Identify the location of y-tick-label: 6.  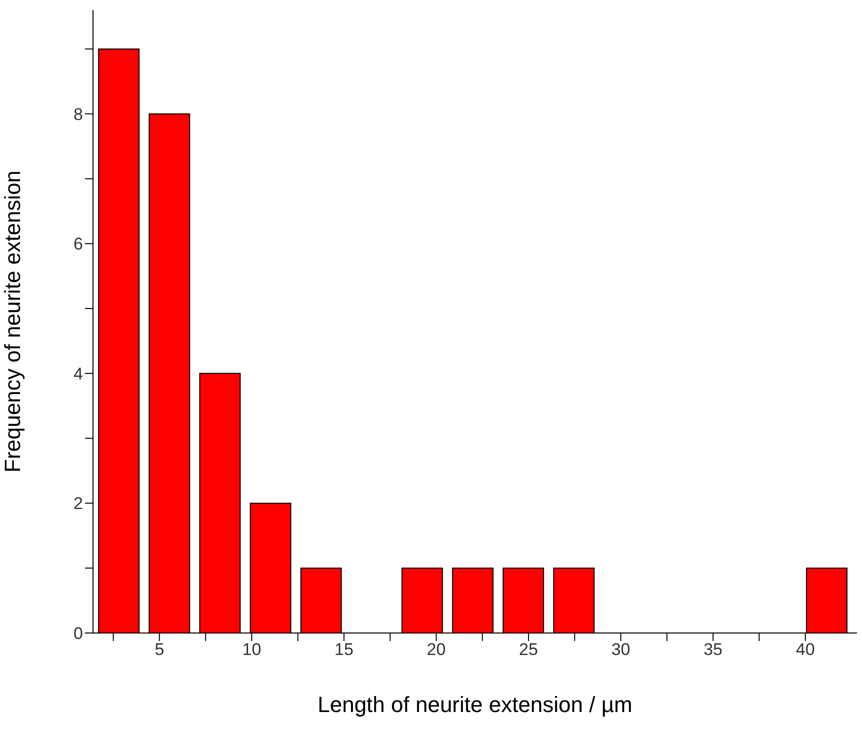
(78, 244).